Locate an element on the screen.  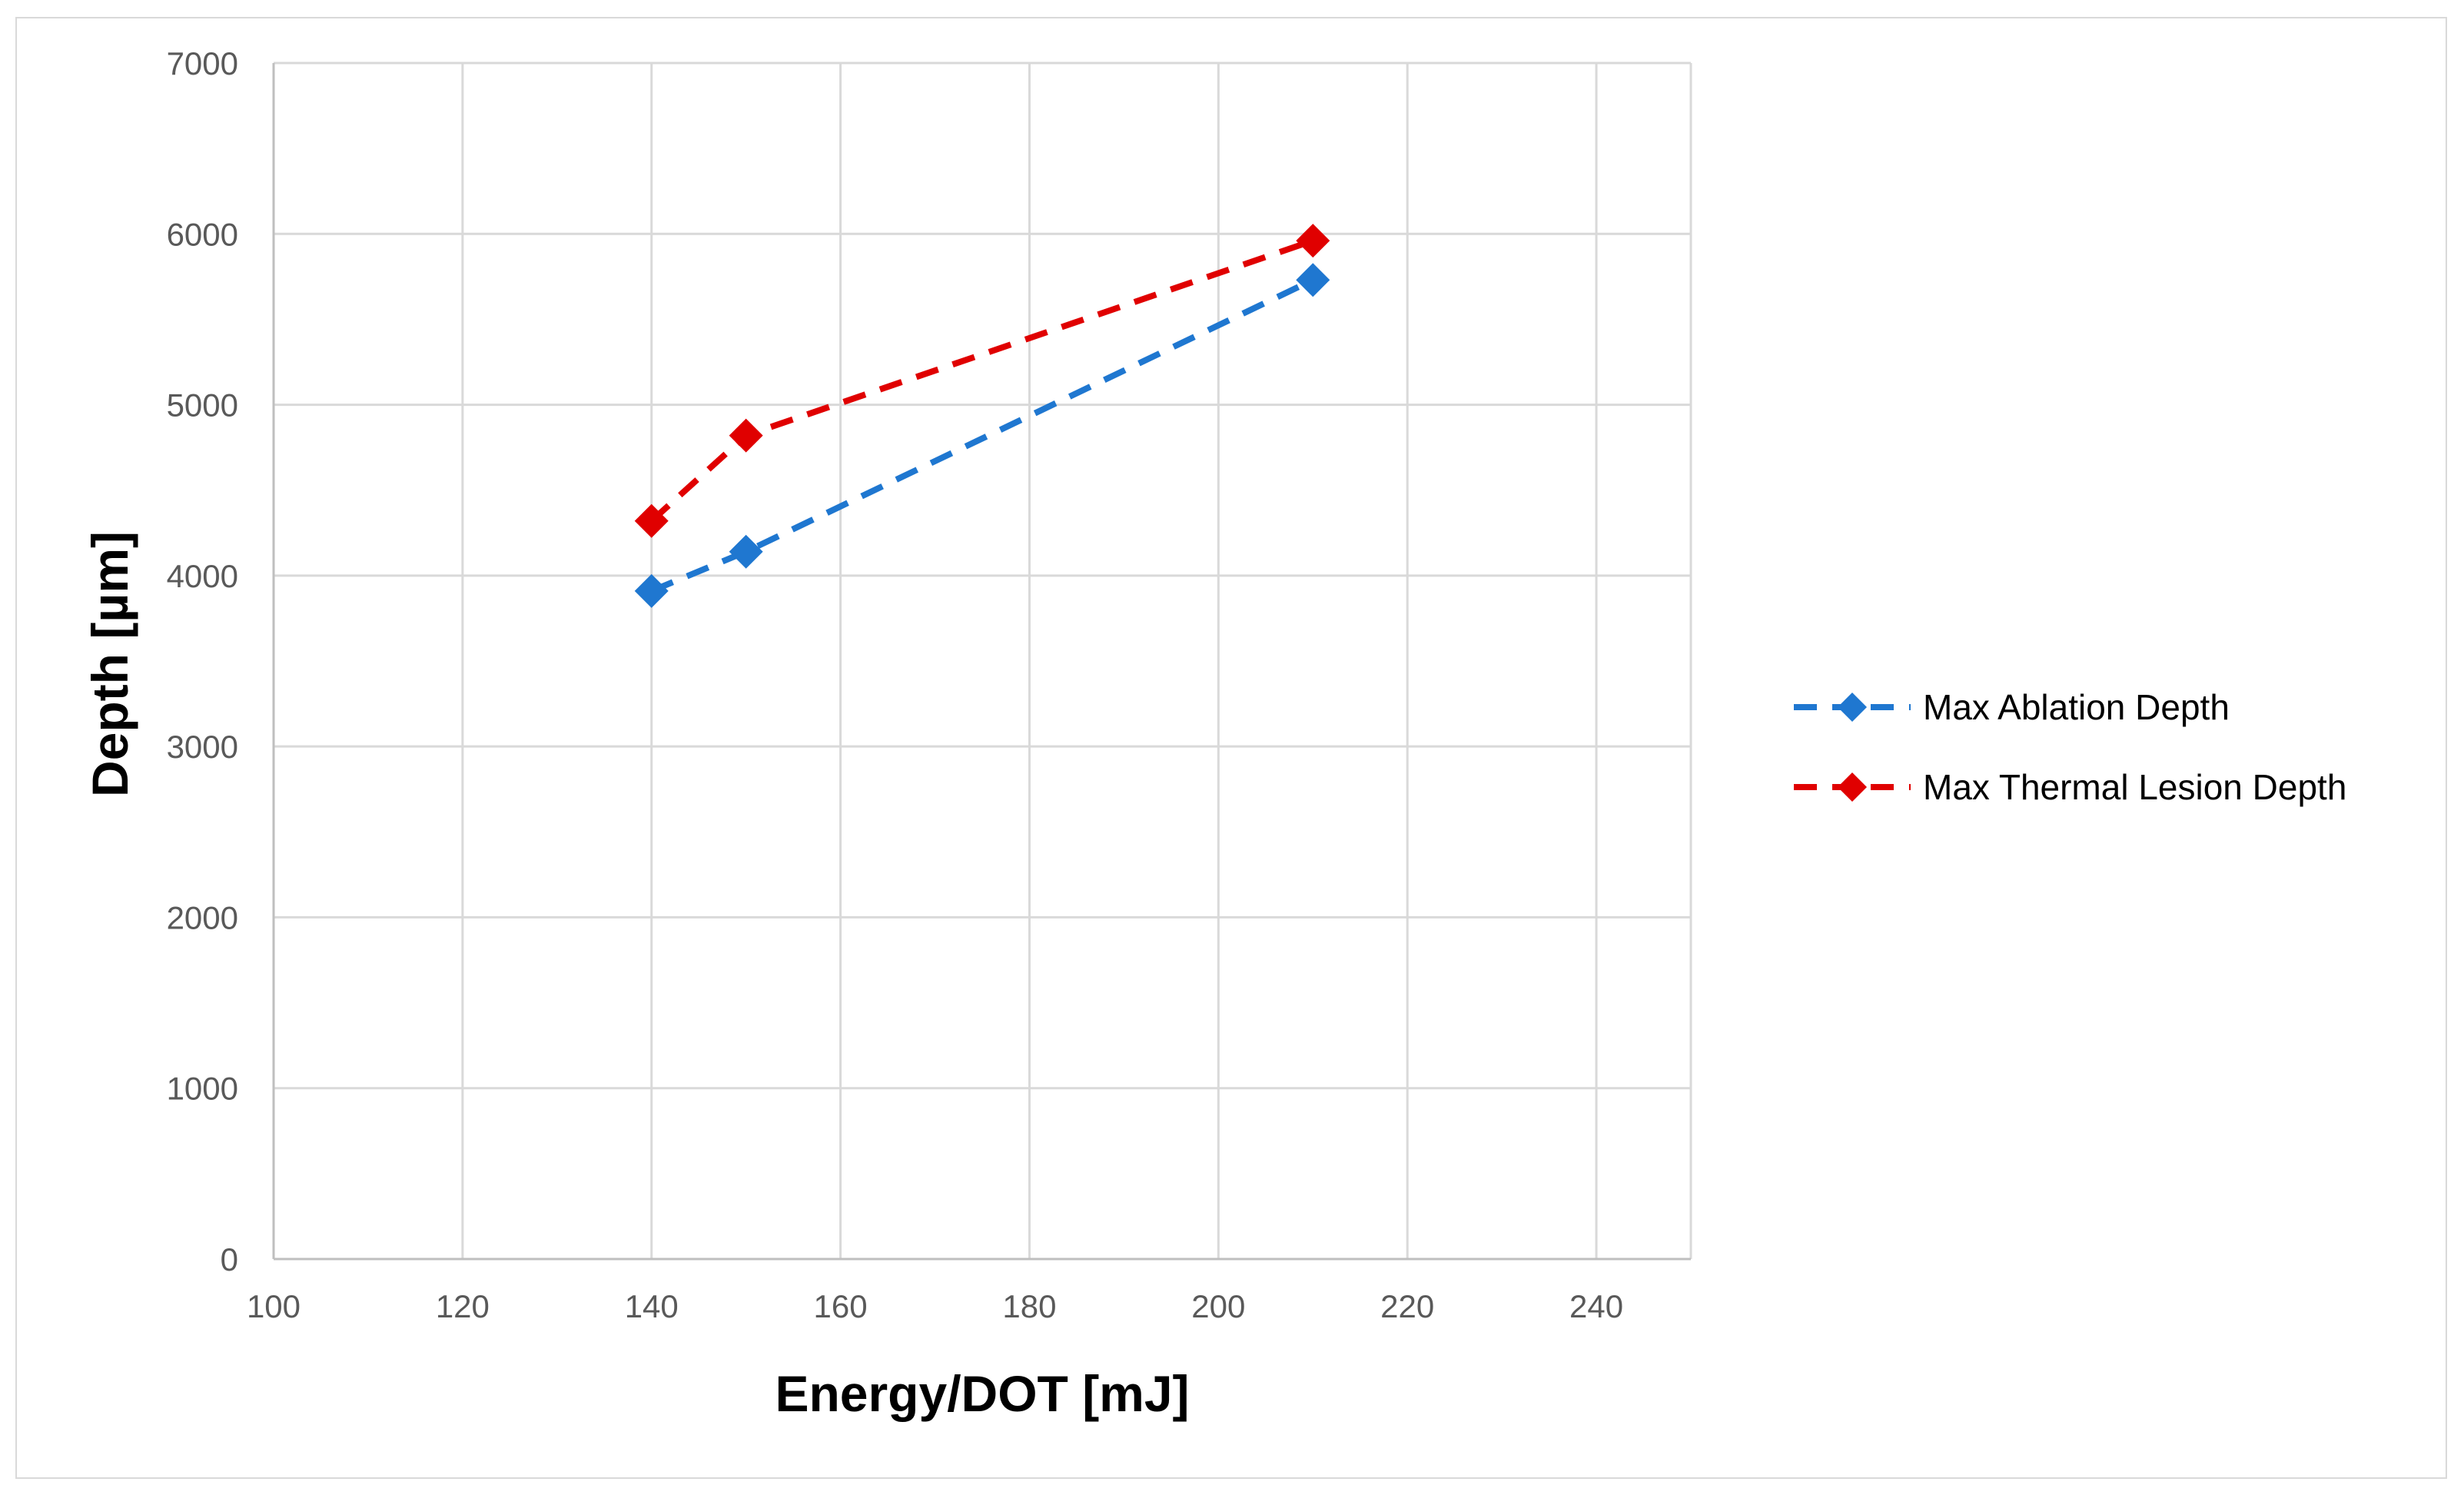
y-tick-label: 6000 is located at coordinates (202, 234).